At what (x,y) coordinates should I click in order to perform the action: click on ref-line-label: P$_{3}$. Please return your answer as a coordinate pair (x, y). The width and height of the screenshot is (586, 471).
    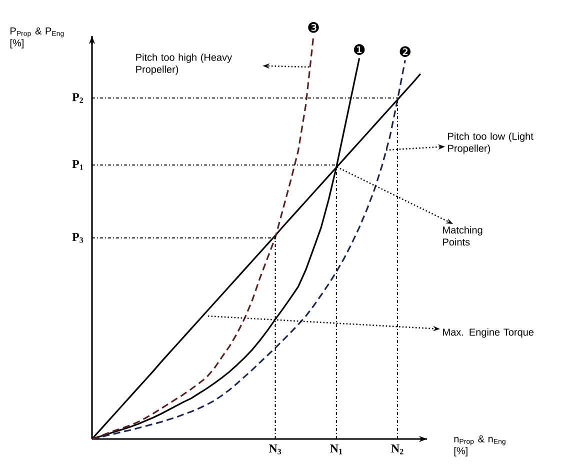
    Looking at the image, I should click on (78, 238).